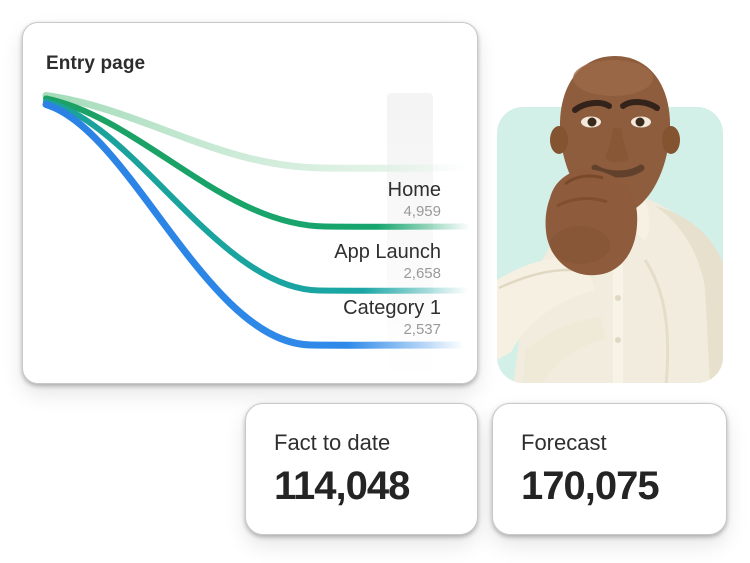  Describe the element at coordinates (410, 238) in the screenshot. I see `faint-column-highlight` at that location.